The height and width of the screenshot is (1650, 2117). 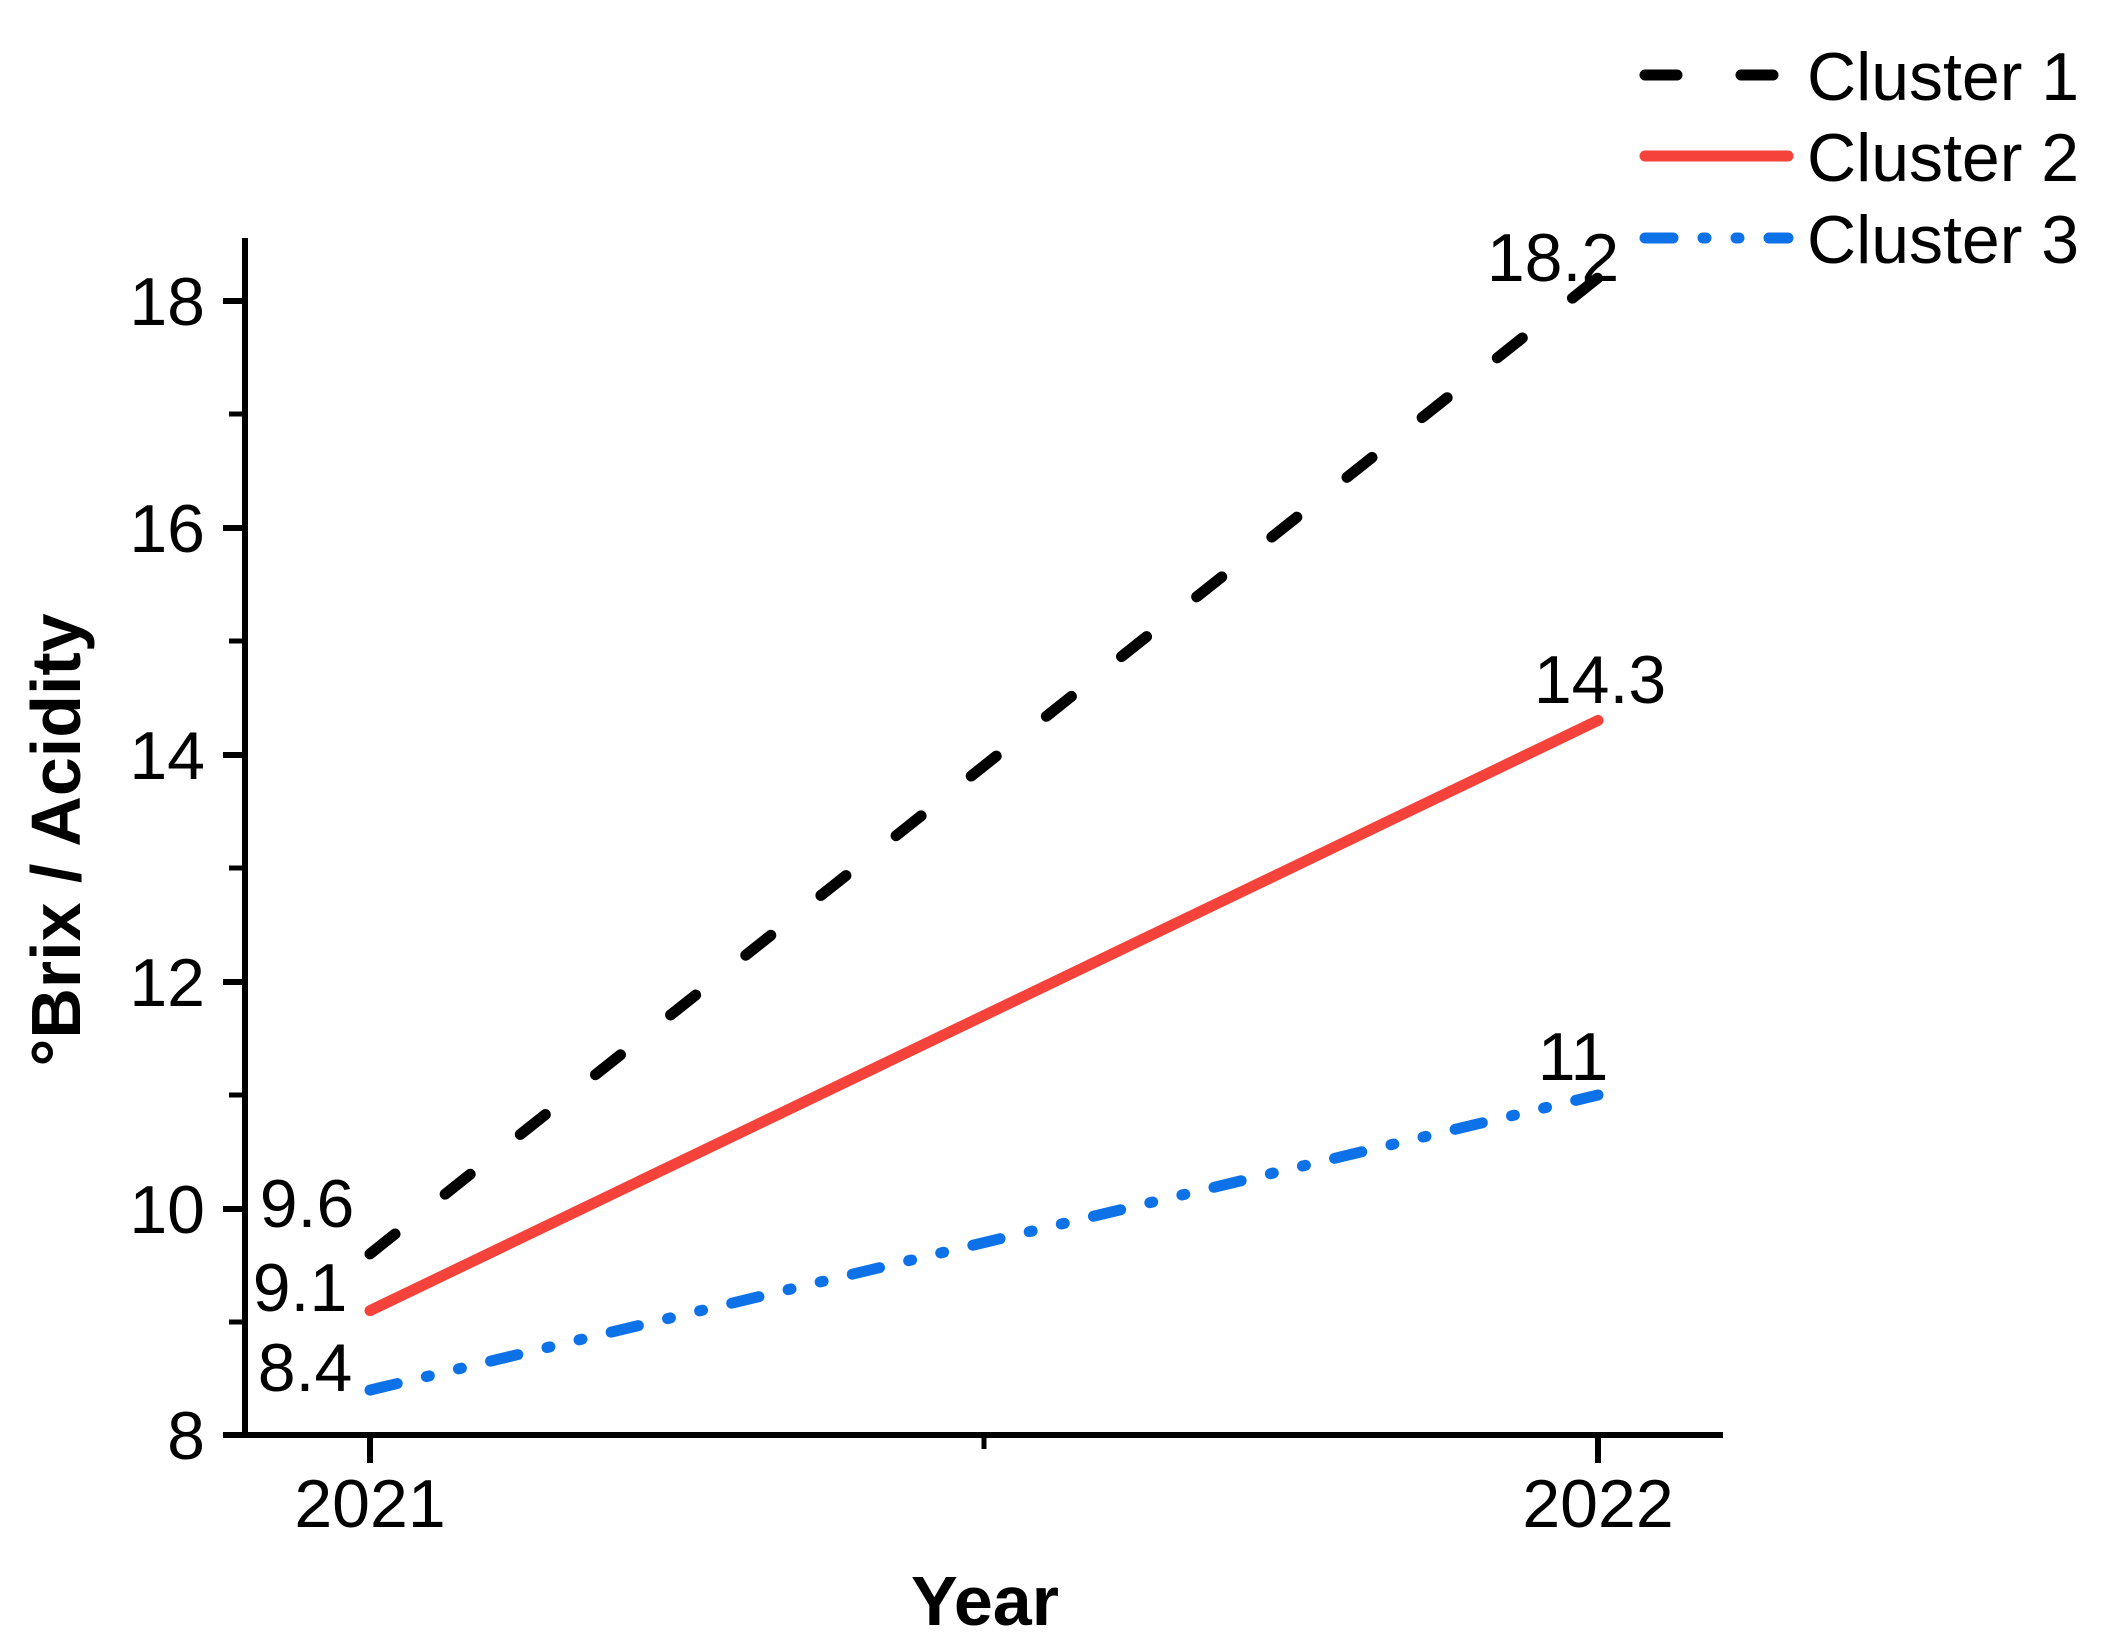 I want to click on x-axis-ticks, so click(x=984, y=1449).